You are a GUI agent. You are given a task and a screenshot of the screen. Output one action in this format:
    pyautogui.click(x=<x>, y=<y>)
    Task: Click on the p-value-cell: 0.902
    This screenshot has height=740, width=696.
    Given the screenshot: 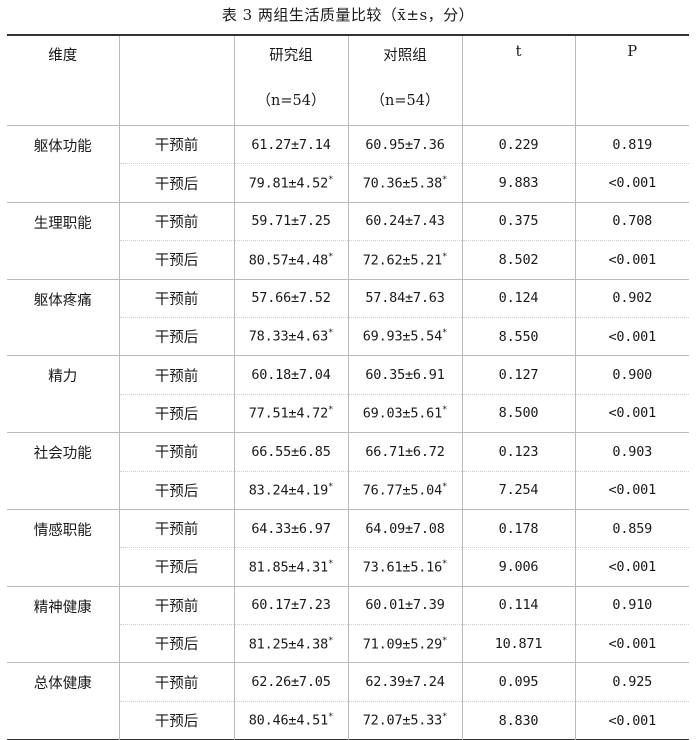 What is the action you would take?
    pyautogui.click(x=632, y=298)
    